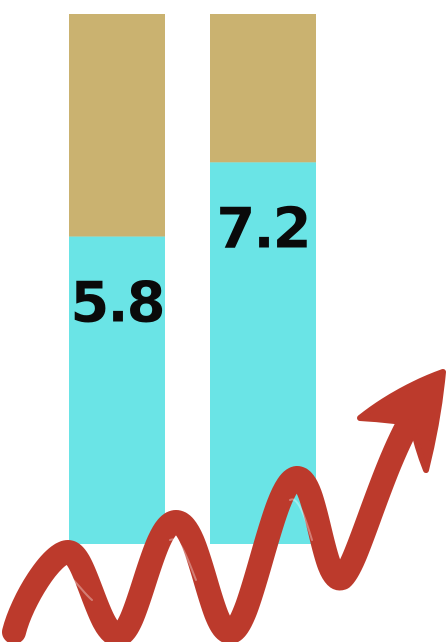  I want to click on bar-2-remainder-segment, so click(263, 88).